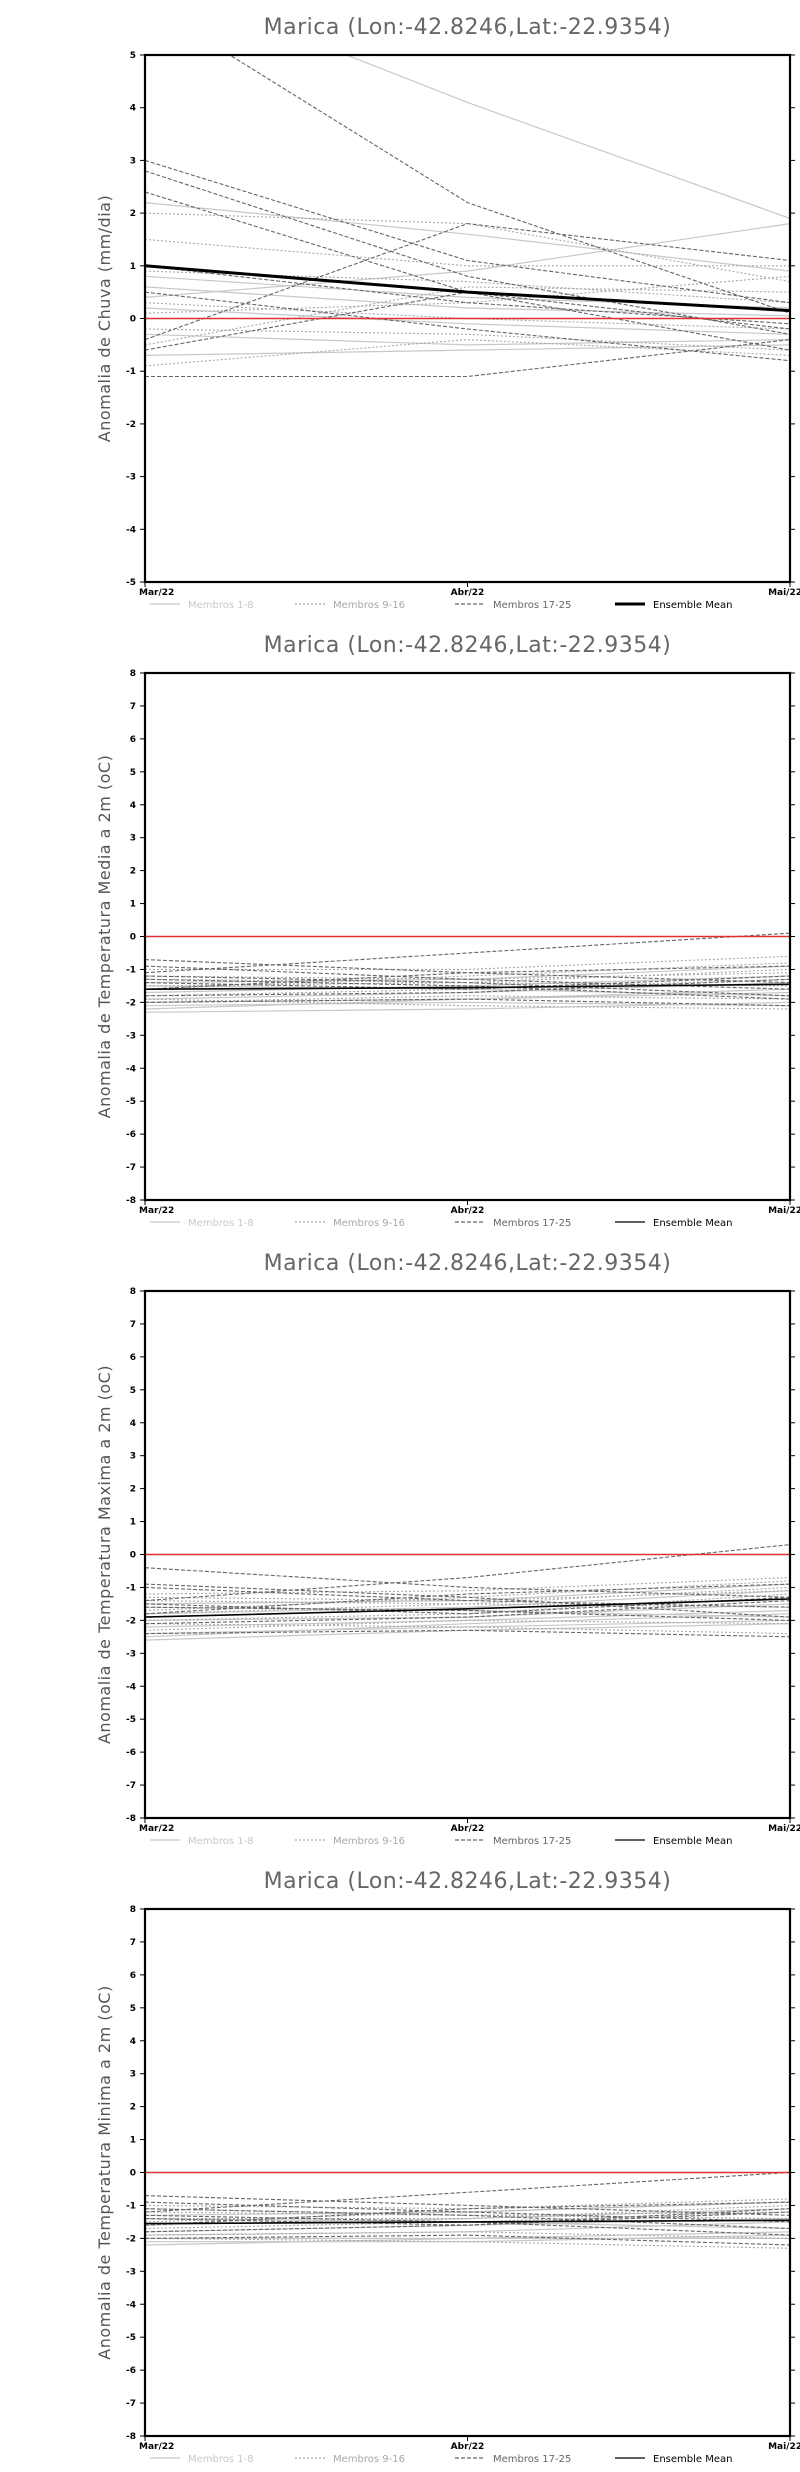 The image size is (800, 2472). What do you see at coordinates (131, 1588) in the screenshot?
I see `y-tick-label: -1` at bounding box center [131, 1588].